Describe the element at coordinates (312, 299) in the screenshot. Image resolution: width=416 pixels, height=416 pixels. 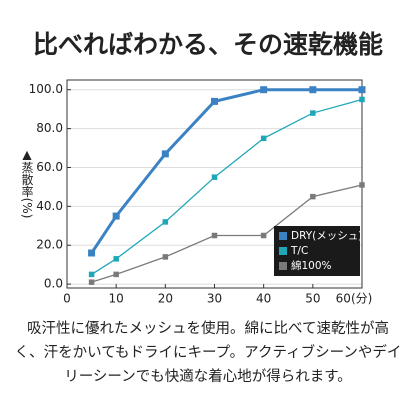
I see `x-tick-label: 50` at that location.